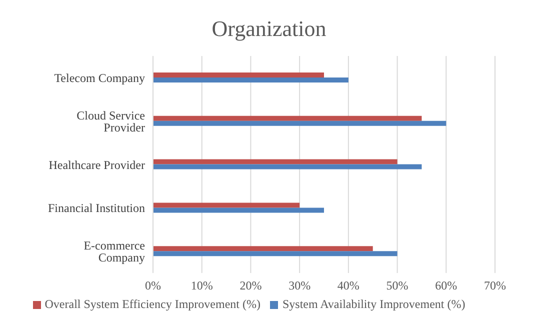 The width and height of the screenshot is (538, 325). I want to click on y-tick-label: Telecom Company, so click(99, 77).